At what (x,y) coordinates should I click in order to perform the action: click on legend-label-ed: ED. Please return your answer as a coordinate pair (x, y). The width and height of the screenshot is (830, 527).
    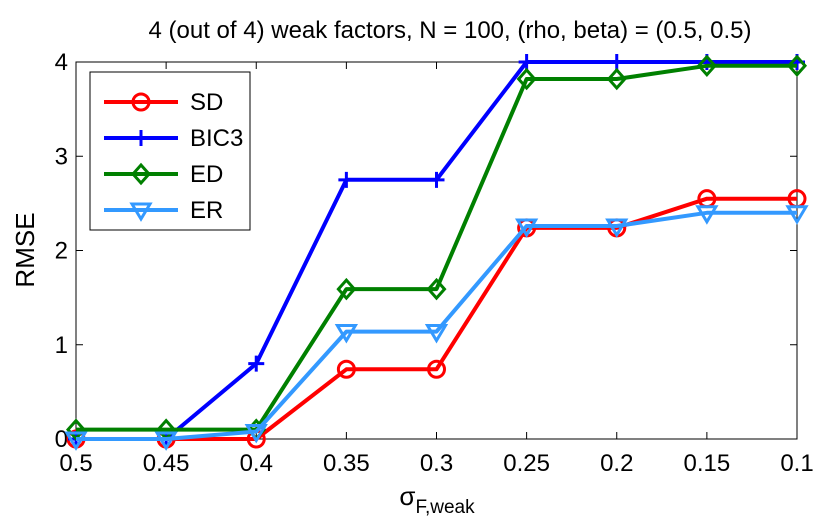
    Looking at the image, I should click on (206, 174).